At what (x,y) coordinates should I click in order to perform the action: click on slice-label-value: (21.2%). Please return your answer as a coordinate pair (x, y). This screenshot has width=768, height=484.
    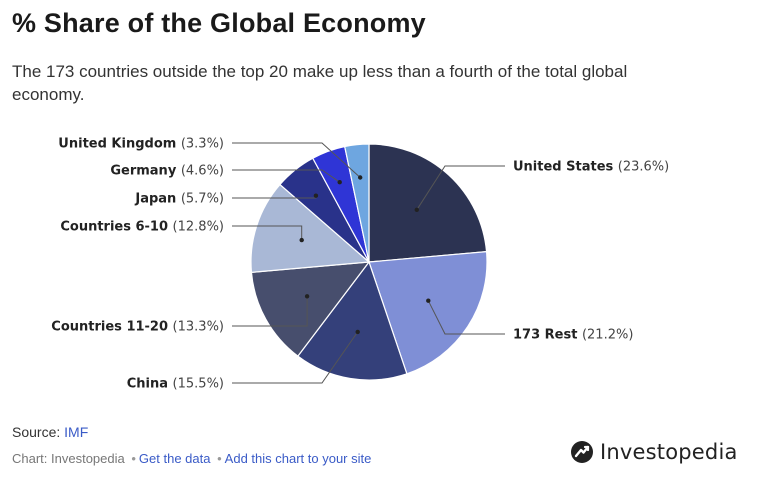
    Looking at the image, I should click on (607, 335).